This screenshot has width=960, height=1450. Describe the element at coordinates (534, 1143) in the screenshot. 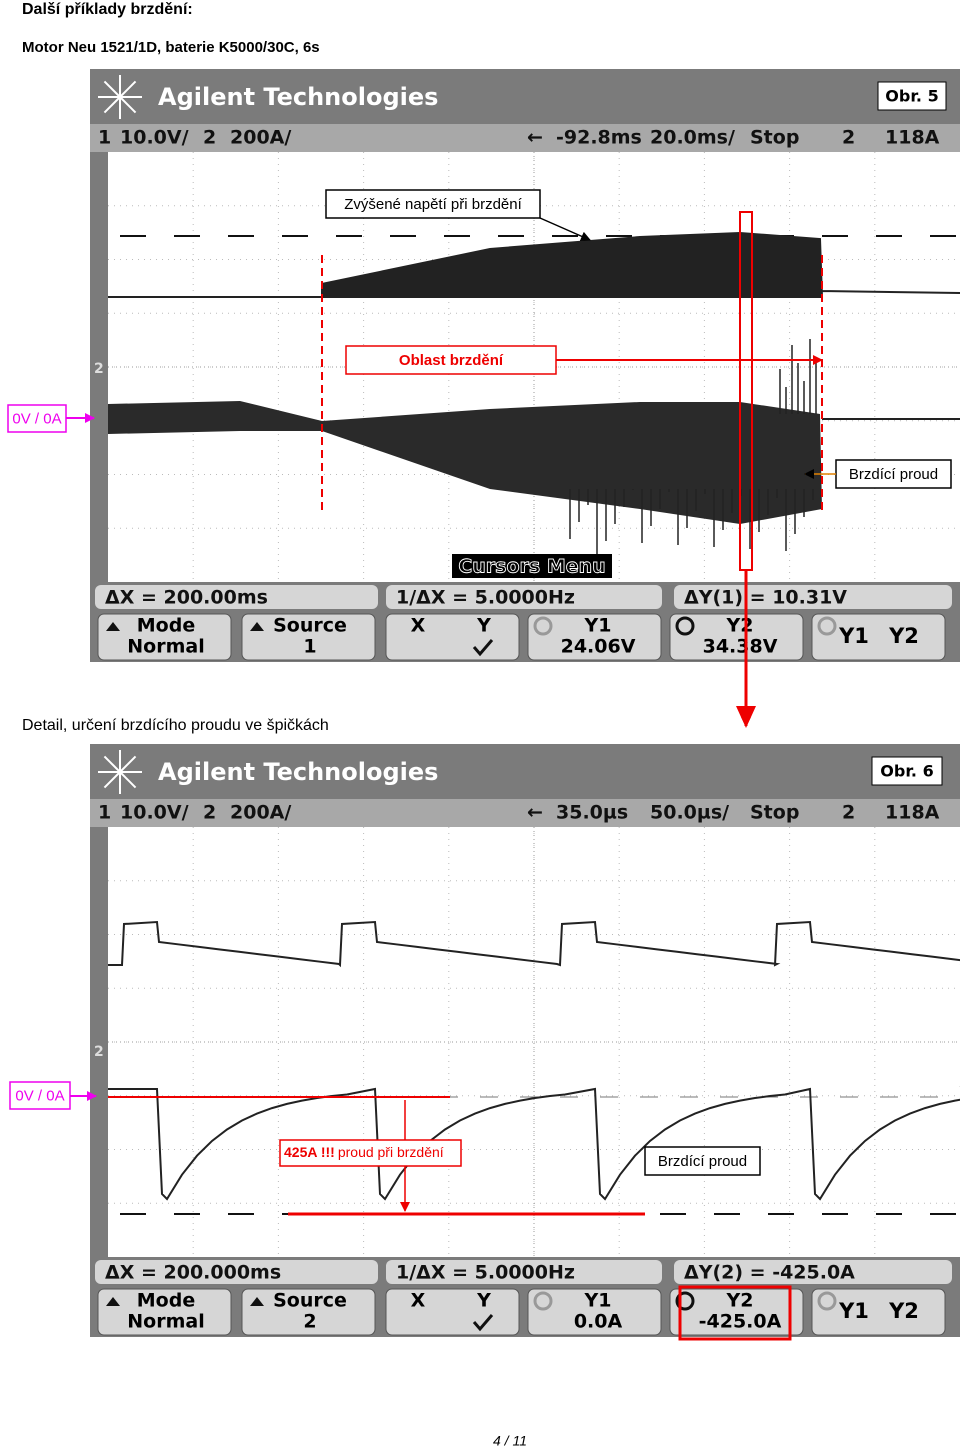

I see `channel-2-trace` at that location.